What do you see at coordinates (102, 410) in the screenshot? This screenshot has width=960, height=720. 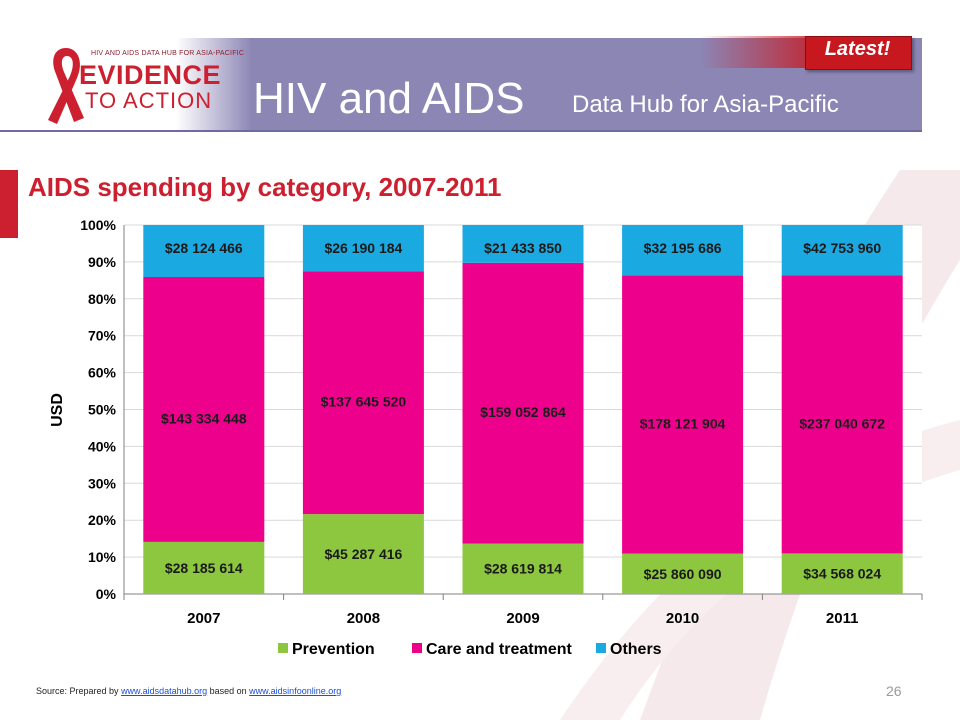 I see `y-tick-label: 50%` at bounding box center [102, 410].